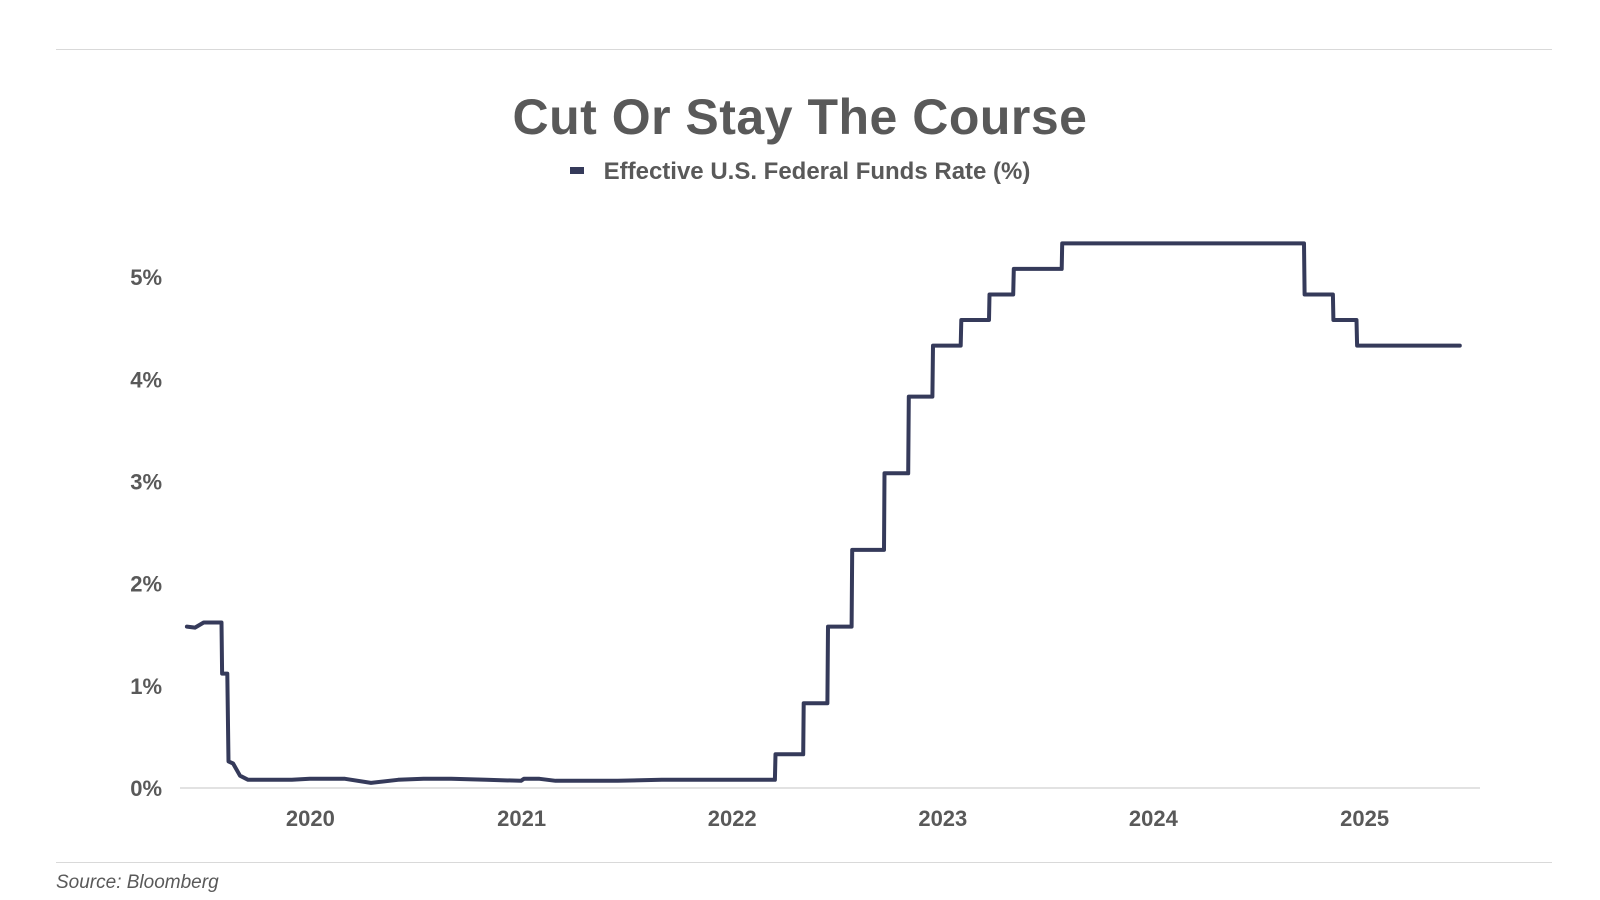 This screenshot has height=900, width=1600. What do you see at coordinates (146, 533) in the screenshot?
I see `y-axis: 0% 1% 2% 3% 4% 5%` at bounding box center [146, 533].